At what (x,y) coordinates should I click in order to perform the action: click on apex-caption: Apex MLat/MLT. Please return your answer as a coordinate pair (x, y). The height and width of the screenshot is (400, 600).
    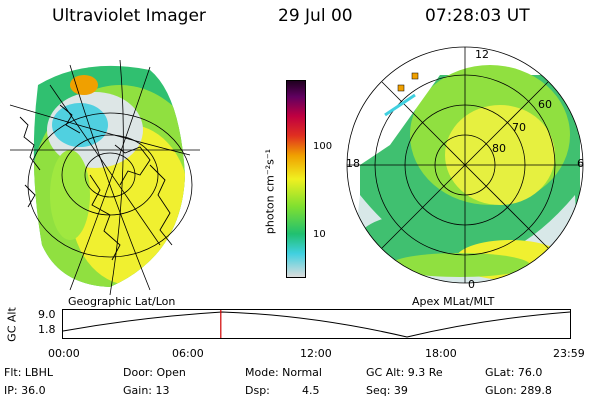
    Looking at the image, I should click on (453, 301).